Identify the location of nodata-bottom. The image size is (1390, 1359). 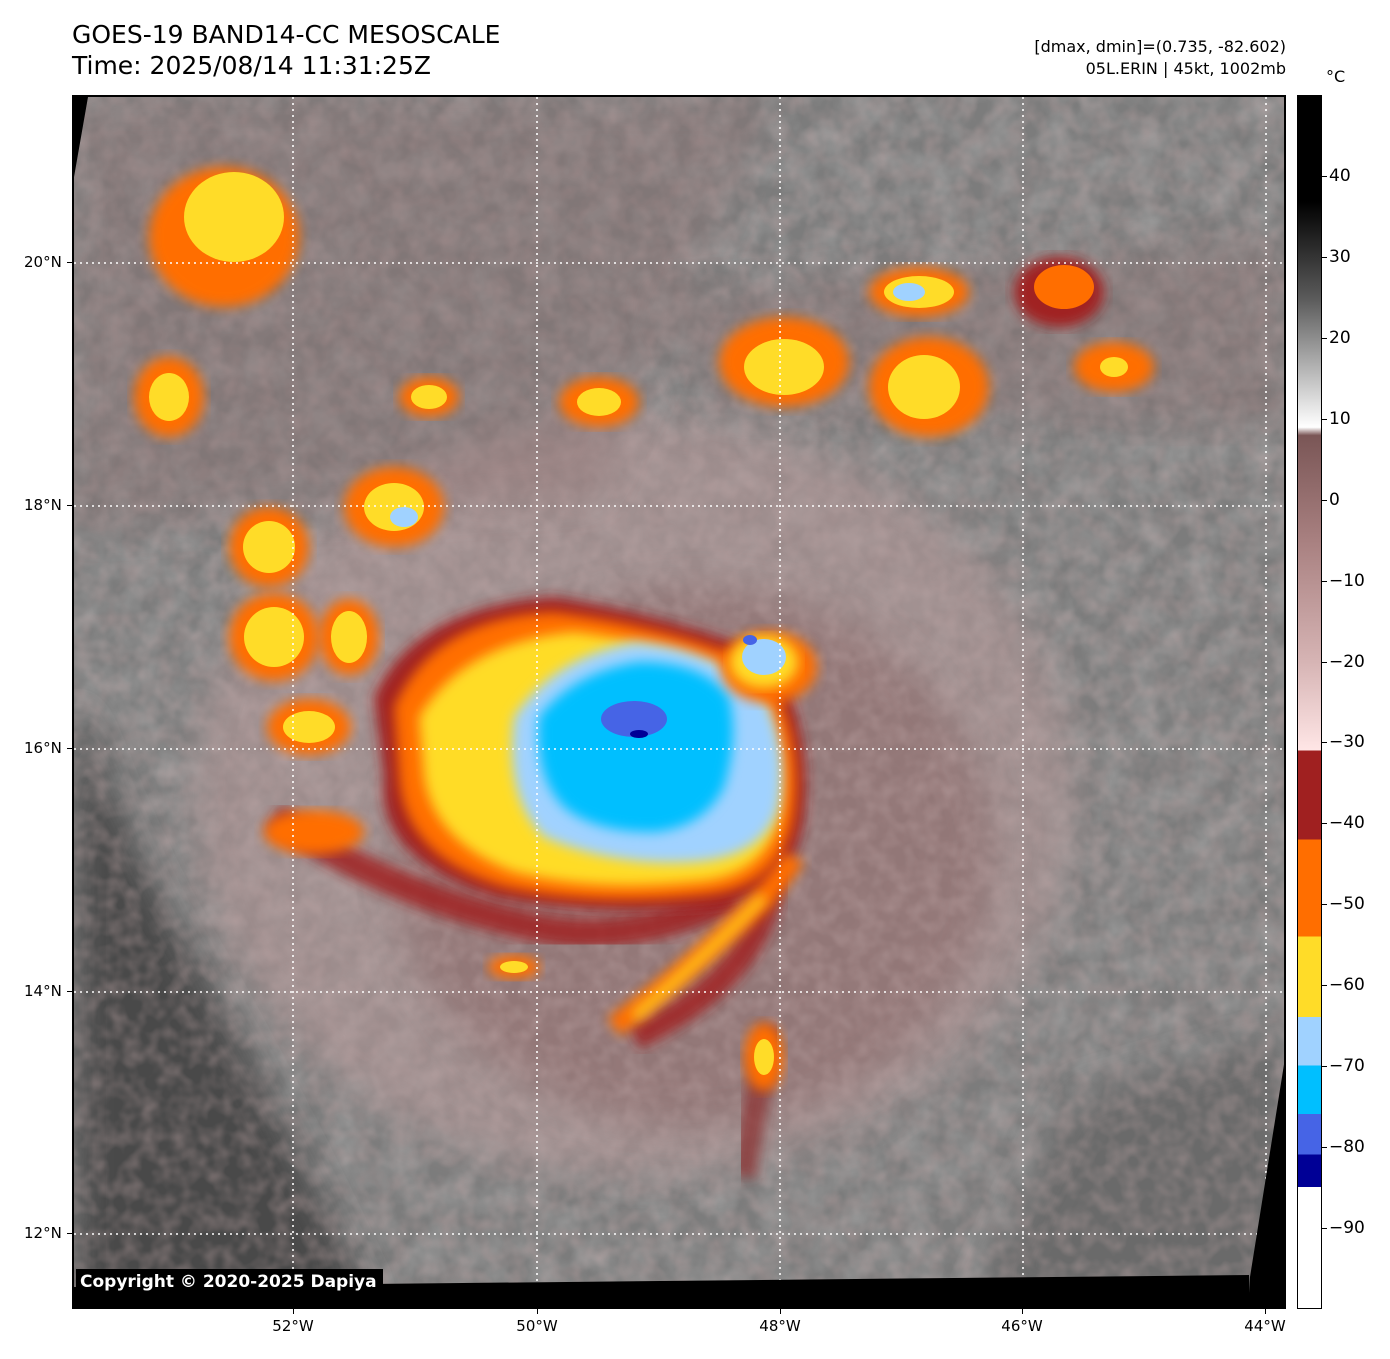
(662, 1291).